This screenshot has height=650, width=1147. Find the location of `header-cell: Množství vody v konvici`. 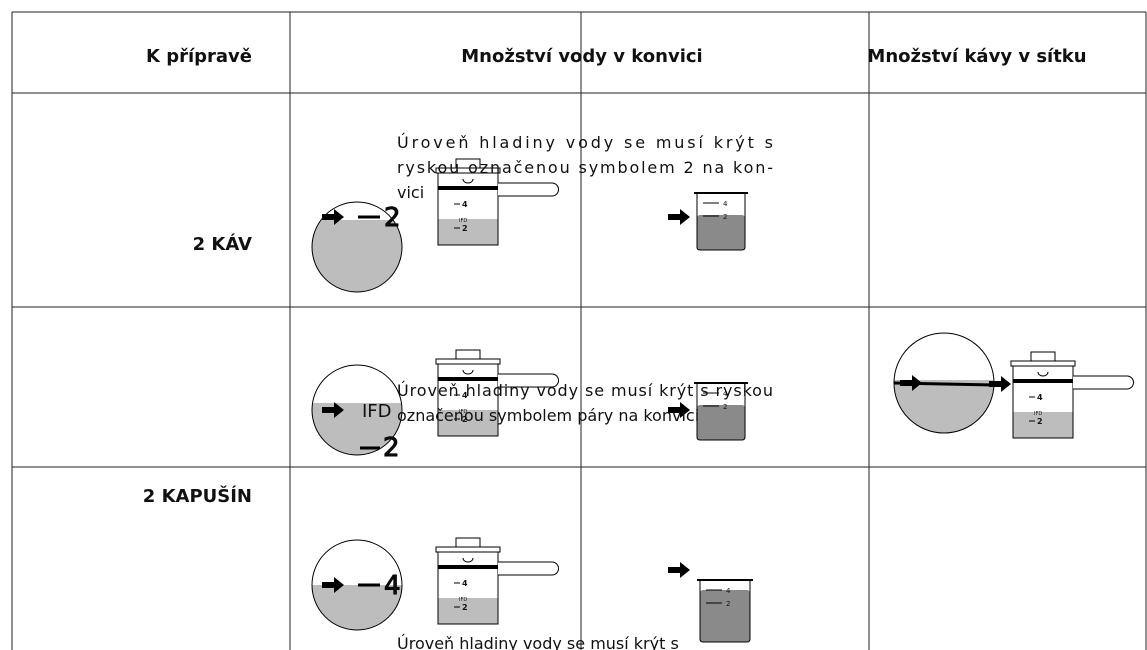

header-cell: Množství vody v konvici is located at coordinates (581, 56).